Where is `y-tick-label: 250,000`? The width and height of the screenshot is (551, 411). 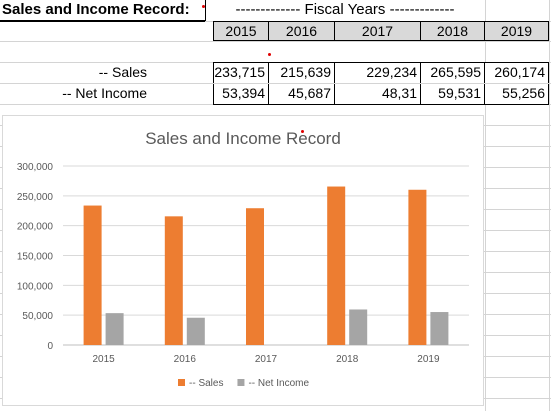 y-tick-label: 250,000 is located at coordinates (35, 197).